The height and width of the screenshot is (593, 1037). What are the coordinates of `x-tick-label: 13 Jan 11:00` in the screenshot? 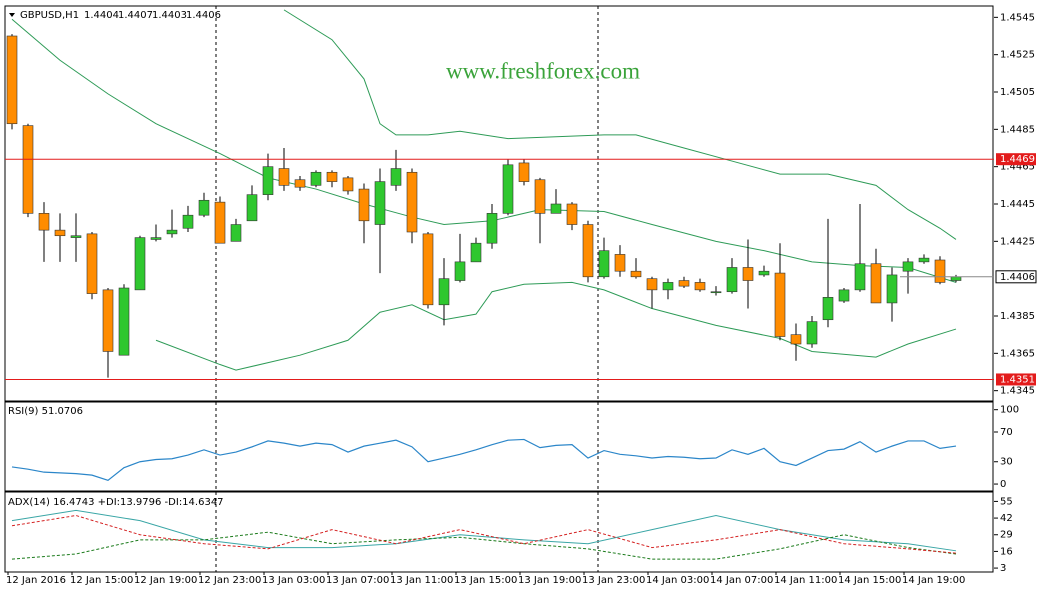 It's located at (421, 580).